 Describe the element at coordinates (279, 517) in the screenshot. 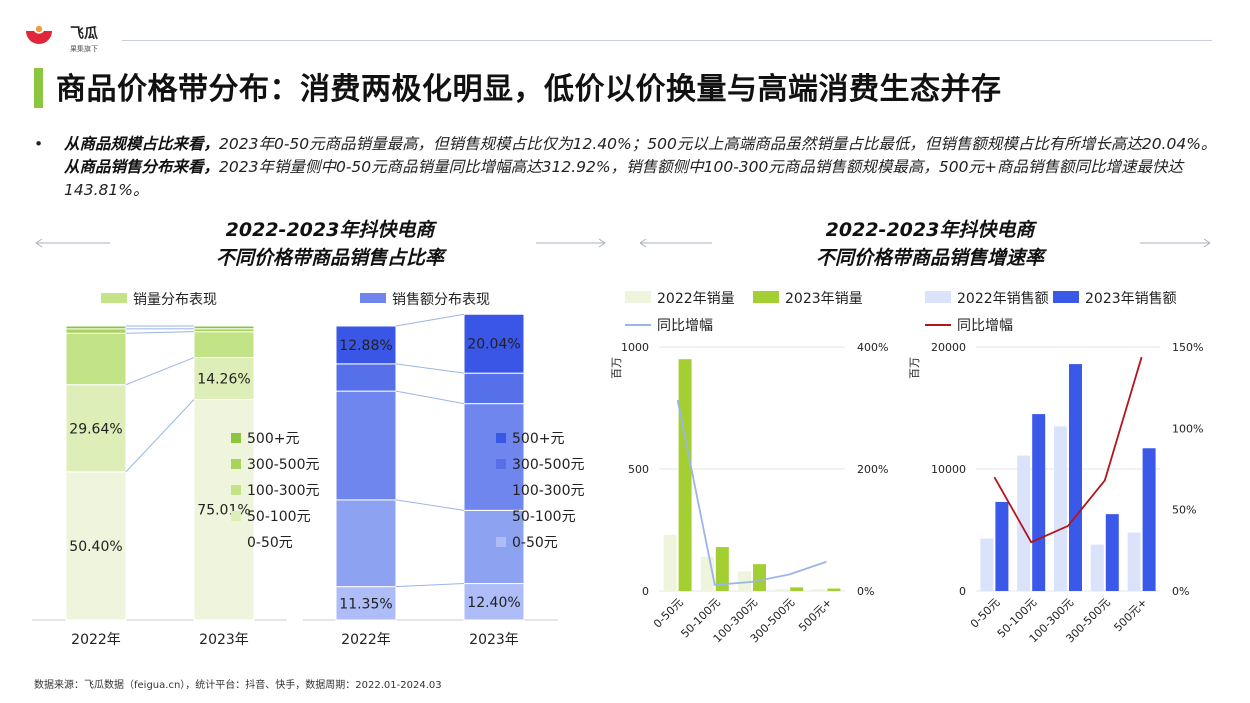

I see `volume-share-legend-label: 50-100元` at that location.